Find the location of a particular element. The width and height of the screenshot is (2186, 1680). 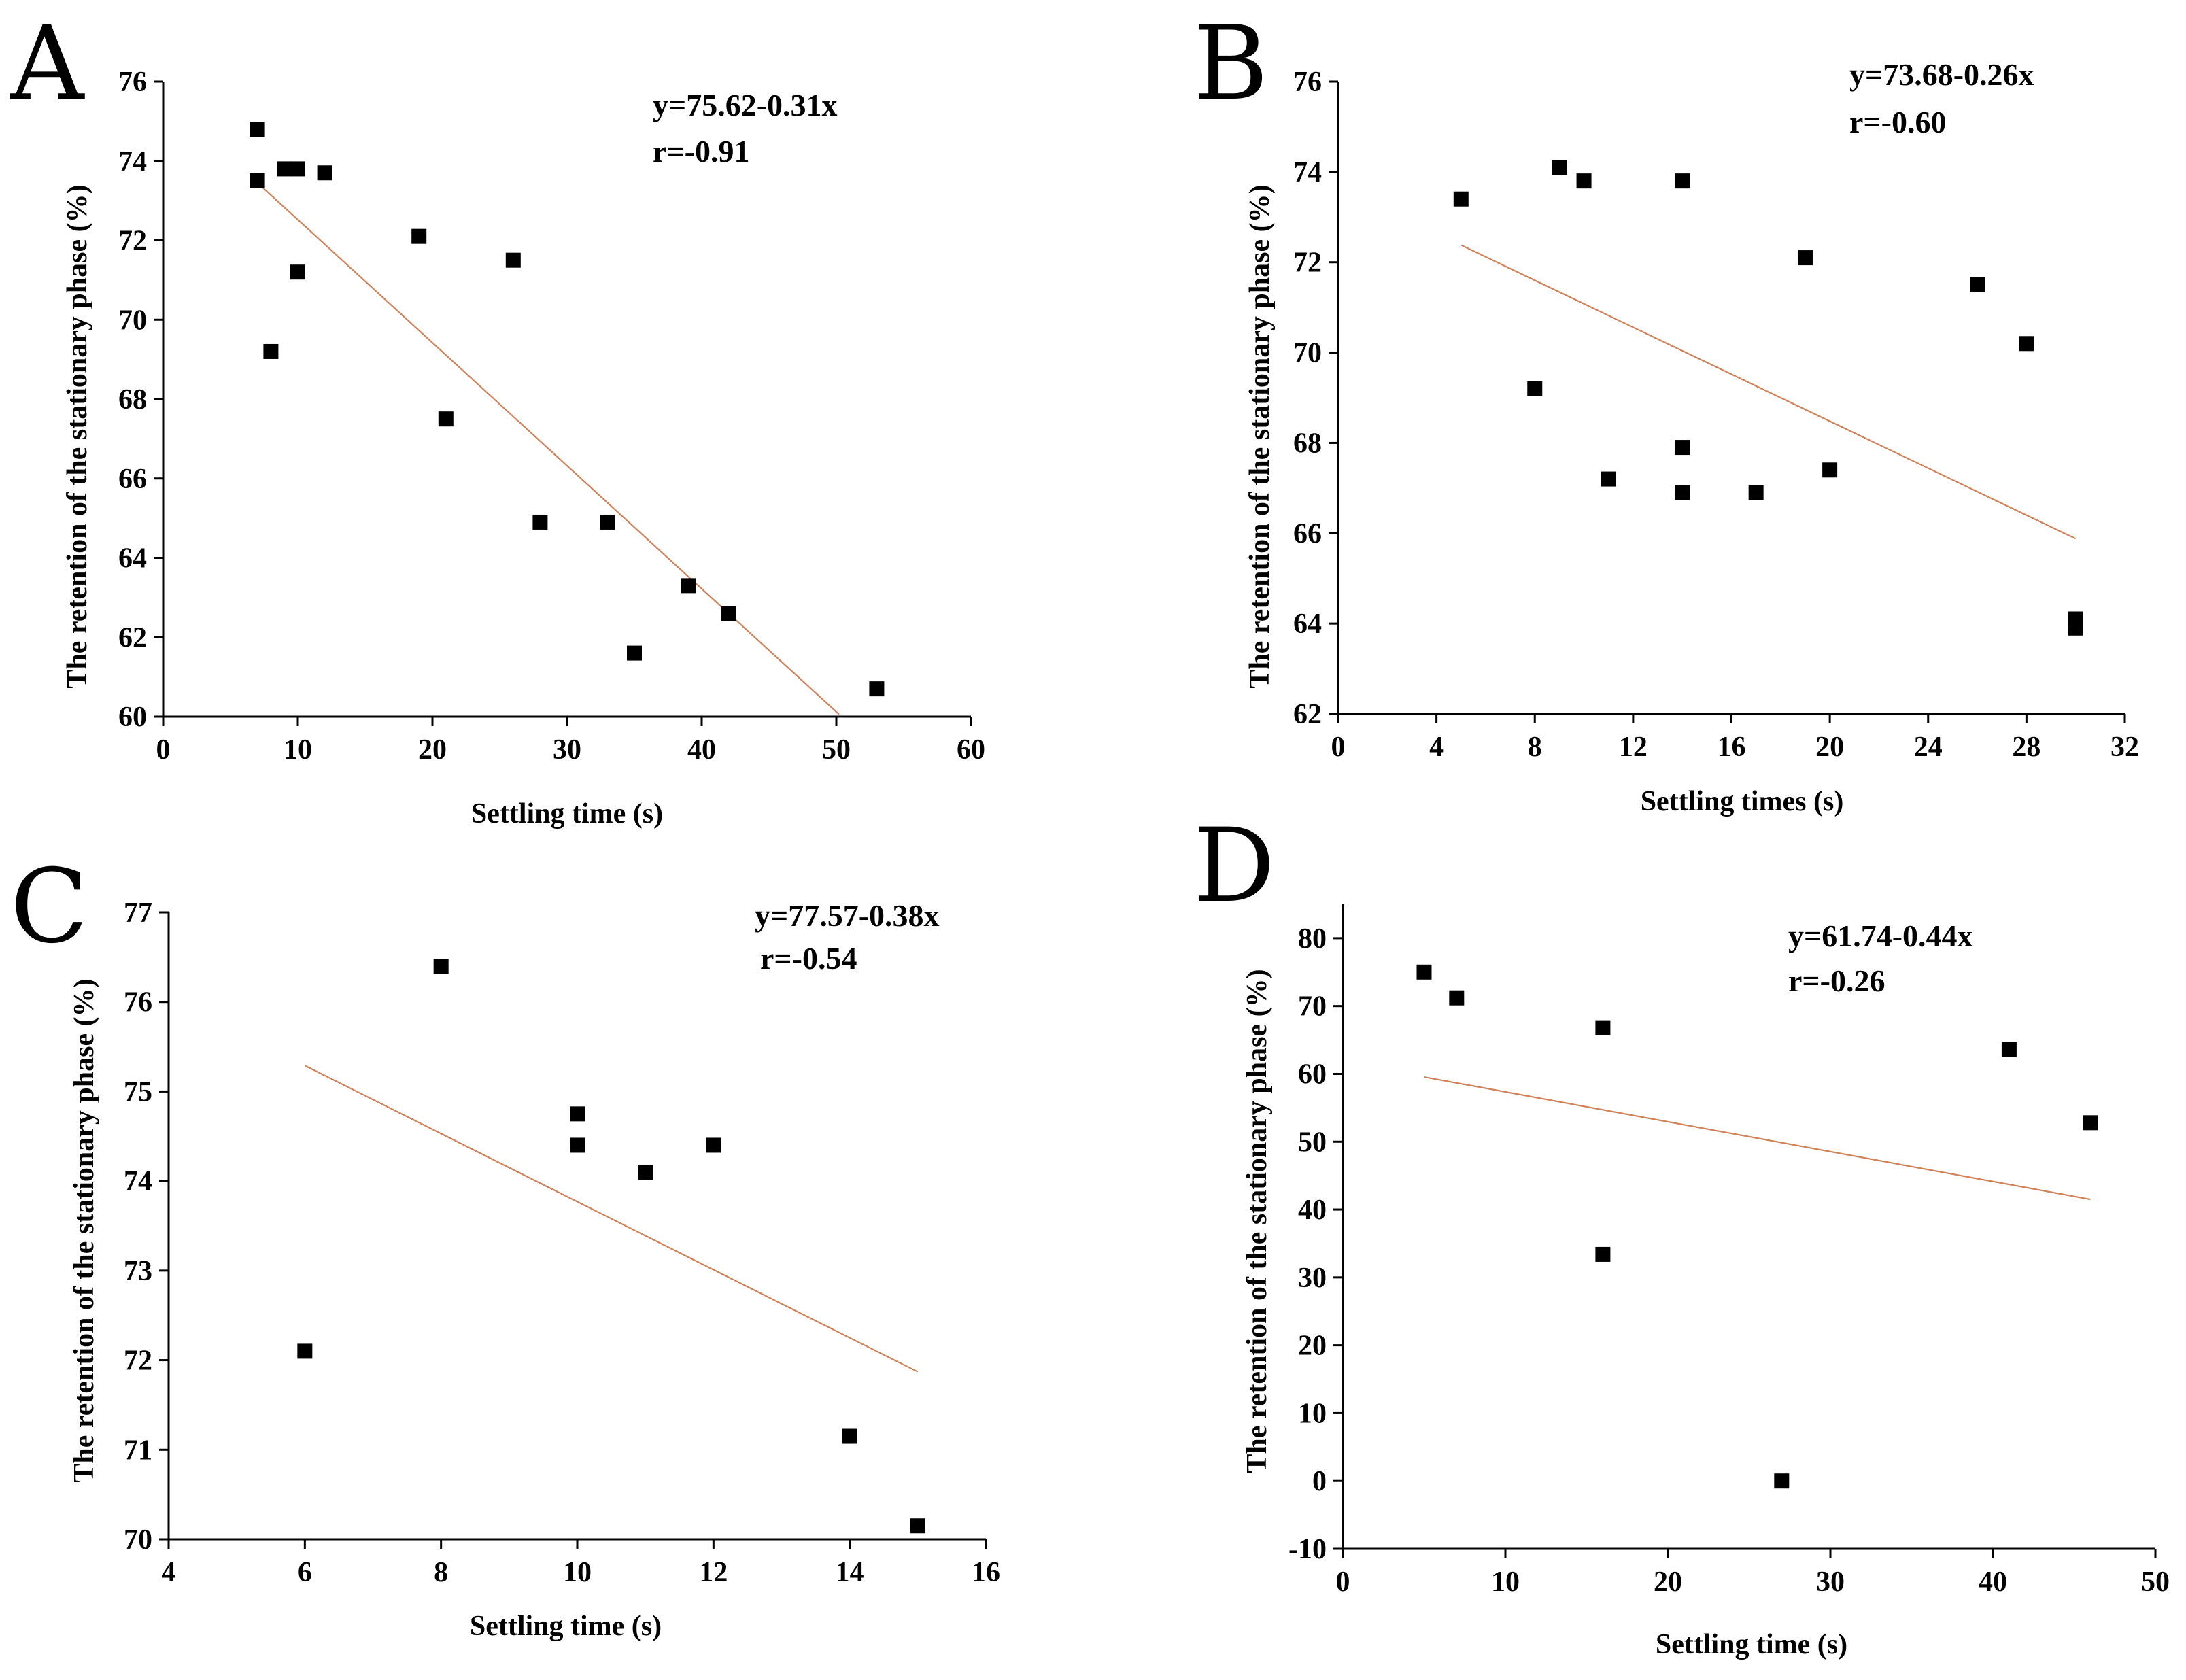

y-tick-label: 71 is located at coordinates (138, 1451).